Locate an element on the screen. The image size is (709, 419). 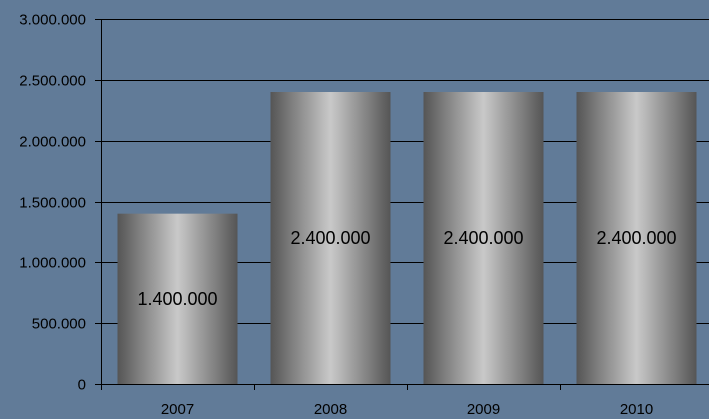
bar-2008 is located at coordinates (330, 238).